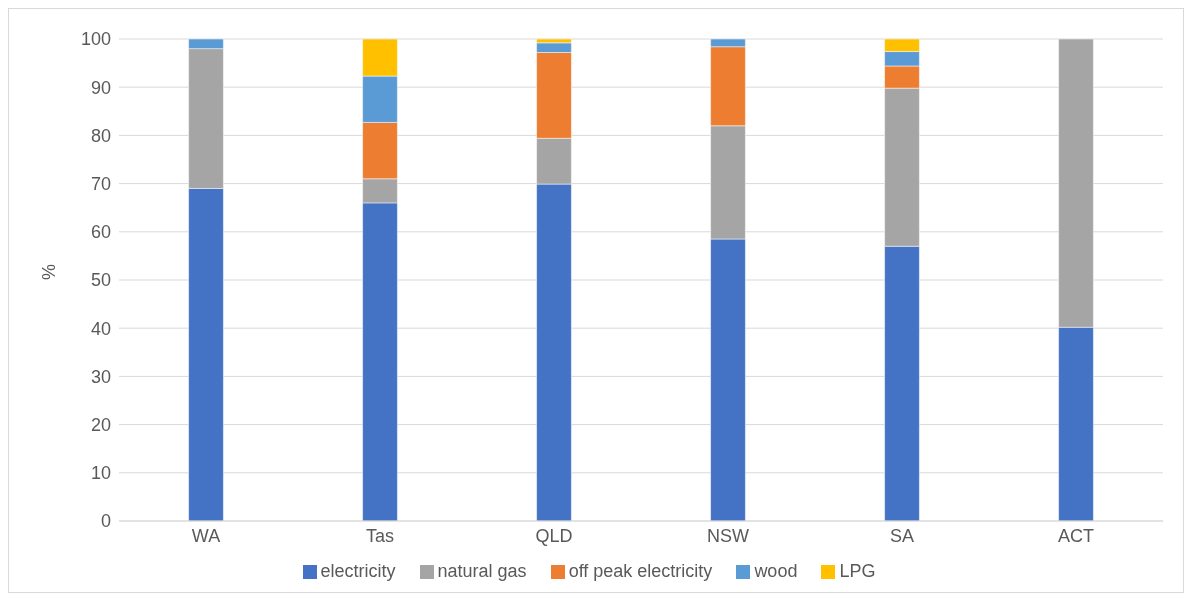 The height and width of the screenshot is (593, 1192). What do you see at coordinates (358, 571) in the screenshot?
I see `legend-label: electricity` at bounding box center [358, 571].